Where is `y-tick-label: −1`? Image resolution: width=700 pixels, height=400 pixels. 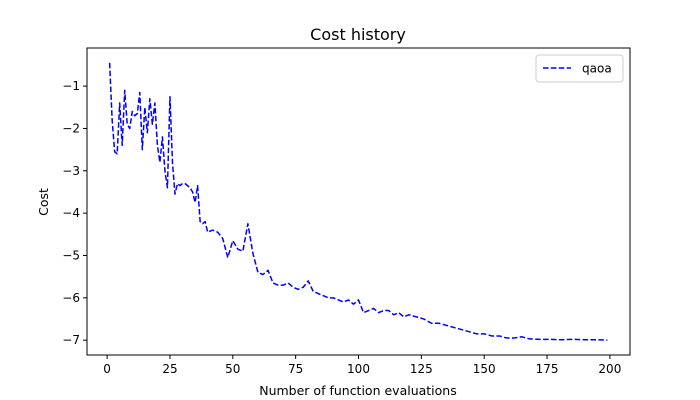
y-tick-label: −1 is located at coordinates (71, 86).